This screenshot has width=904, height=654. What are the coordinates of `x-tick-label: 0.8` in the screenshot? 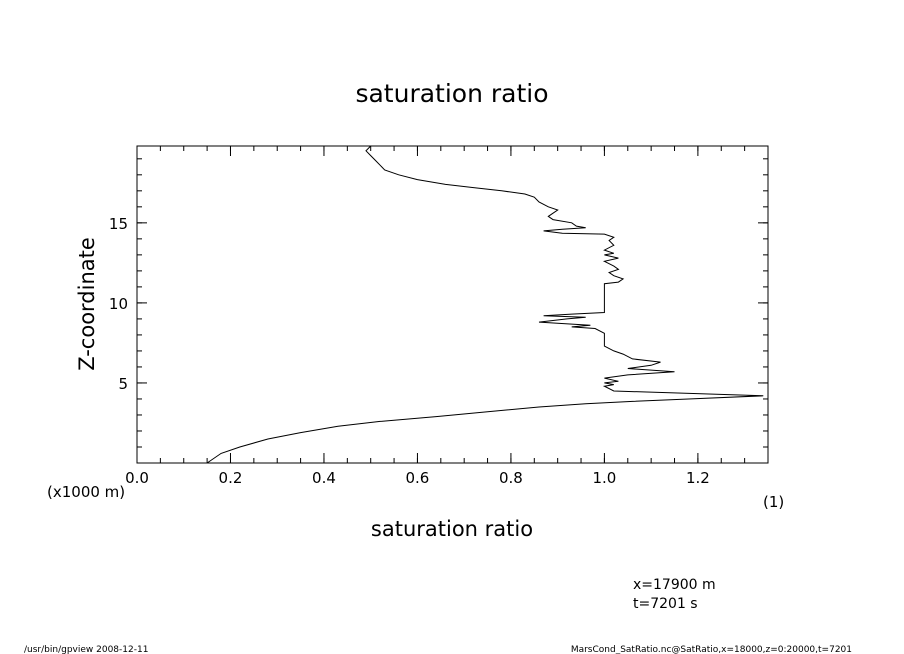 It's located at (511, 478).